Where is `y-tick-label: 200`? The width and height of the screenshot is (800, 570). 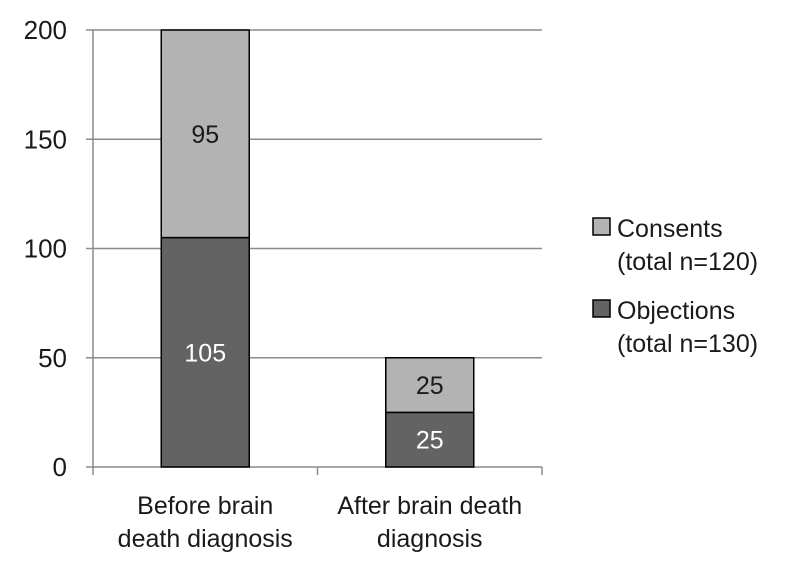
y-tick-label: 200 is located at coordinates (45, 30).